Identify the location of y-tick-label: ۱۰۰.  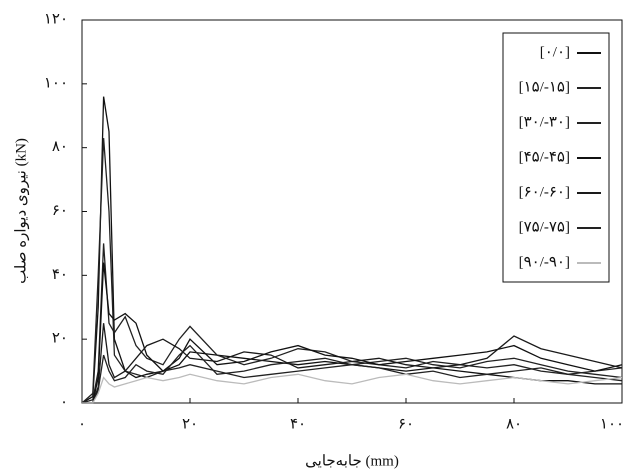
(56, 83).